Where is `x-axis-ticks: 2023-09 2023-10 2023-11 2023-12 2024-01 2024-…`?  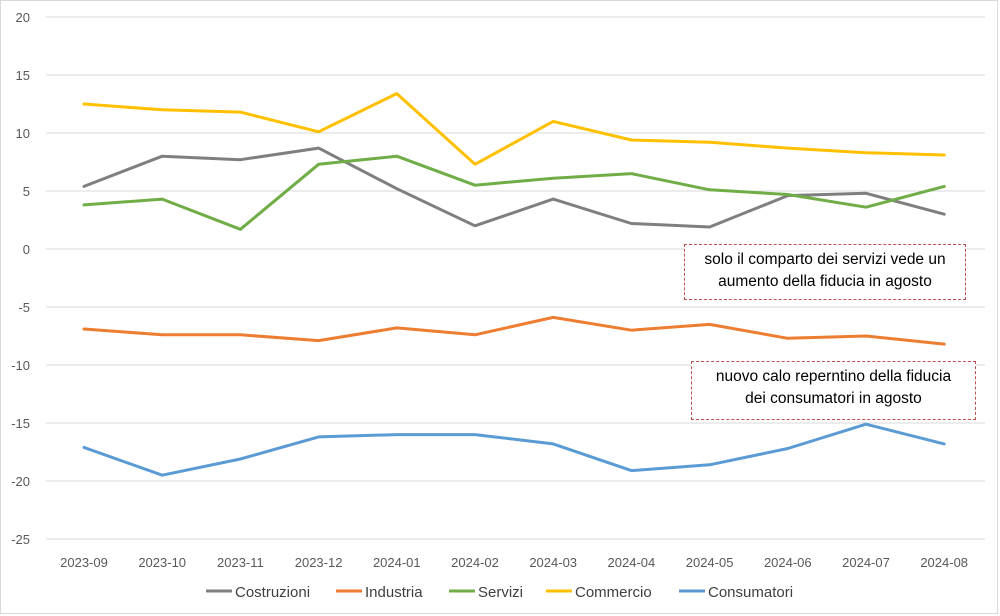 x-axis-ticks: 2023-09 2023-10 2023-11 2023-12 2024-01 2024-… is located at coordinates (514, 562).